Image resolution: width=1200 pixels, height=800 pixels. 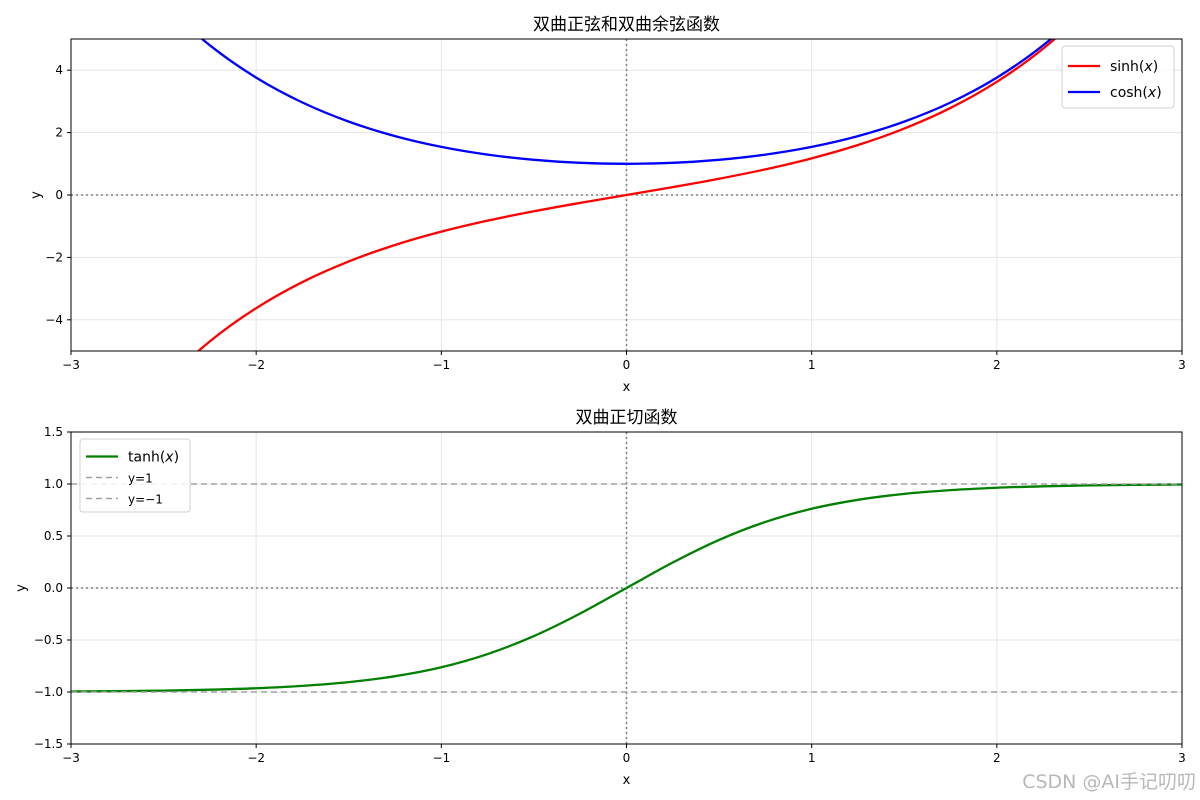 What do you see at coordinates (145, 500) in the screenshot?
I see `legend-label-2: y=−1` at bounding box center [145, 500].